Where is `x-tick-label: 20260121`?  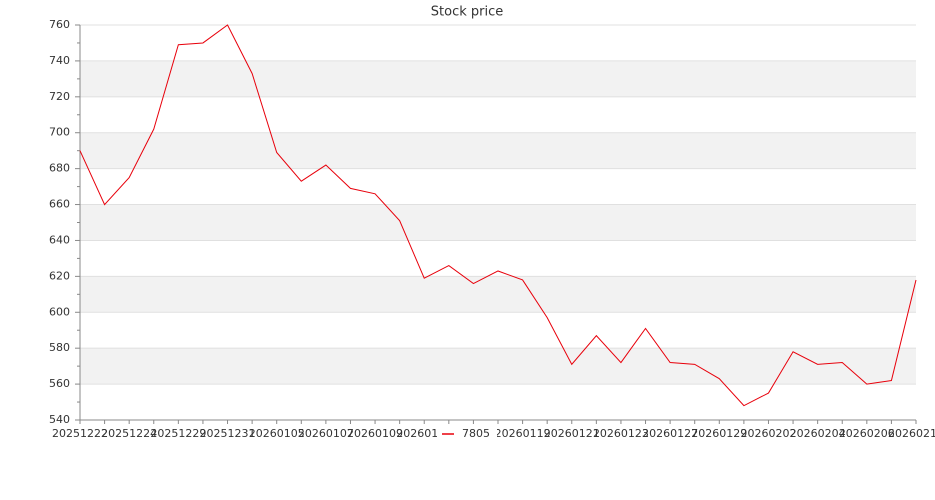 x-tick-label: 20260121 is located at coordinates (572, 433).